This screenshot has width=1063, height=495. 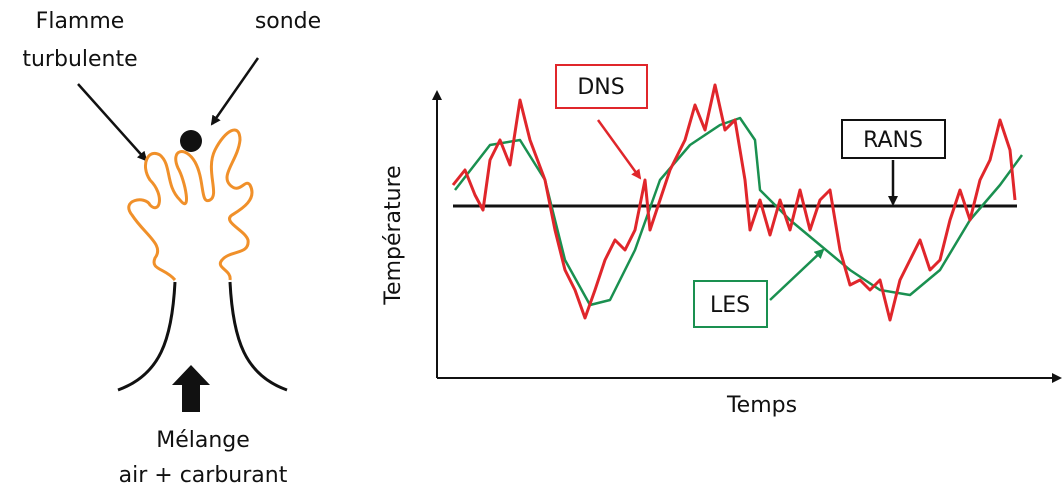 What do you see at coordinates (393, 235) in the screenshot?
I see `y-axis-label: Température` at bounding box center [393, 235].